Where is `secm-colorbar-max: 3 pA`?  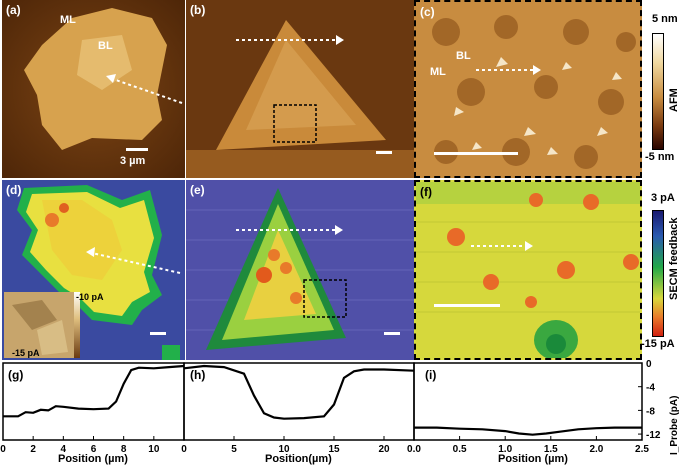 secm-colorbar-max: 3 pA is located at coordinates (663, 198).